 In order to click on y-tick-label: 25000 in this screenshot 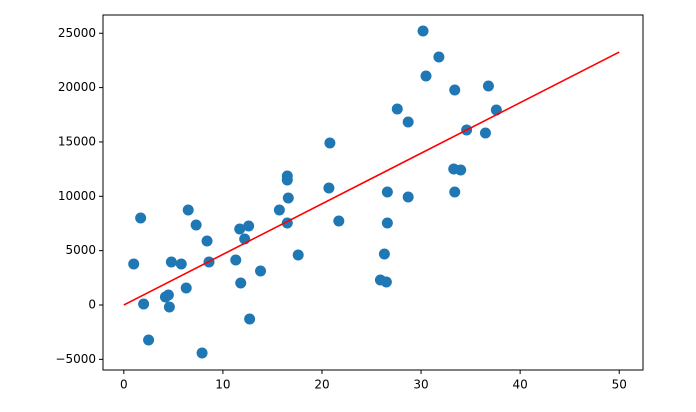, I will do `click(77, 33)`.